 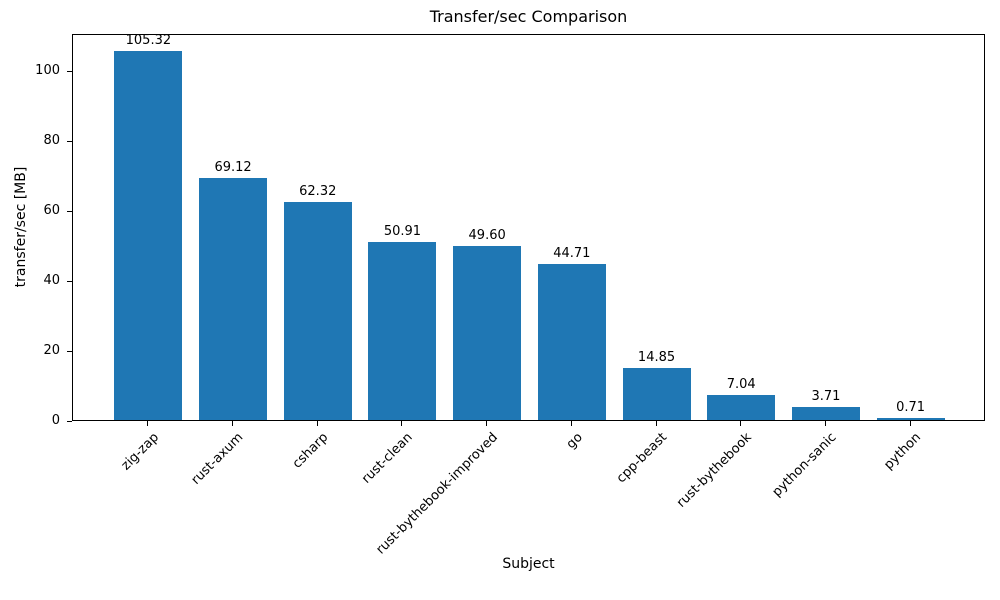 What do you see at coordinates (55, 420) in the screenshot?
I see `y-tick-label: 0` at bounding box center [55, 420].